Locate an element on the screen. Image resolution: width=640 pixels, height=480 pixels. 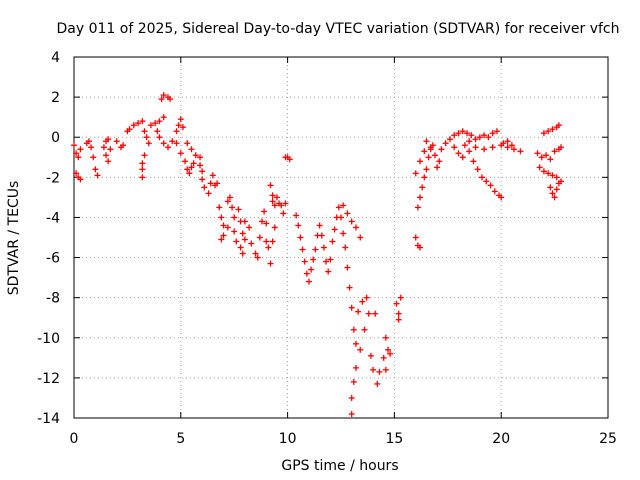
x-tick-label: 0 is located at coordinates (74, 439).